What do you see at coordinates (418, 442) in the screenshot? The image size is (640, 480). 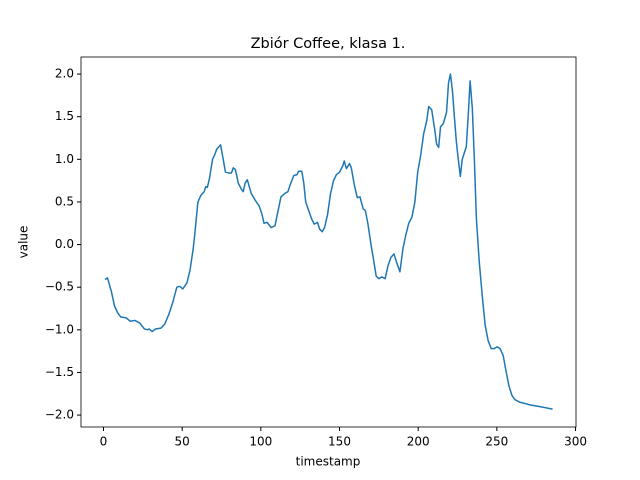 I see `x-tick-label: 200` at bounding box center [418, 442].